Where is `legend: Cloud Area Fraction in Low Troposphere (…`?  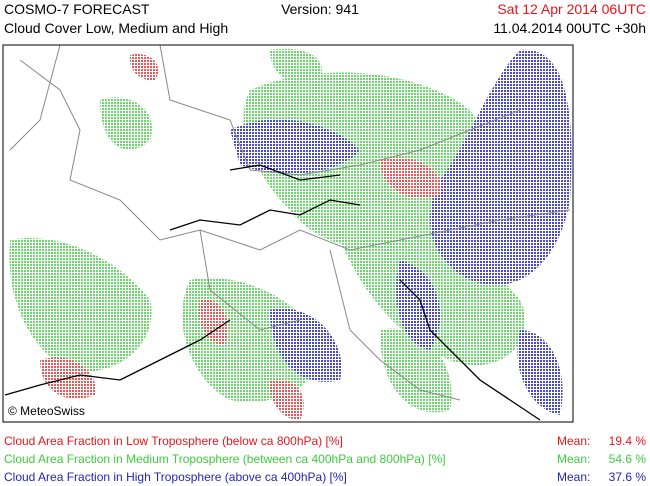 legend: Cloud Area Fraction in Low Troposphere (… is located at coordinates (325, 459).